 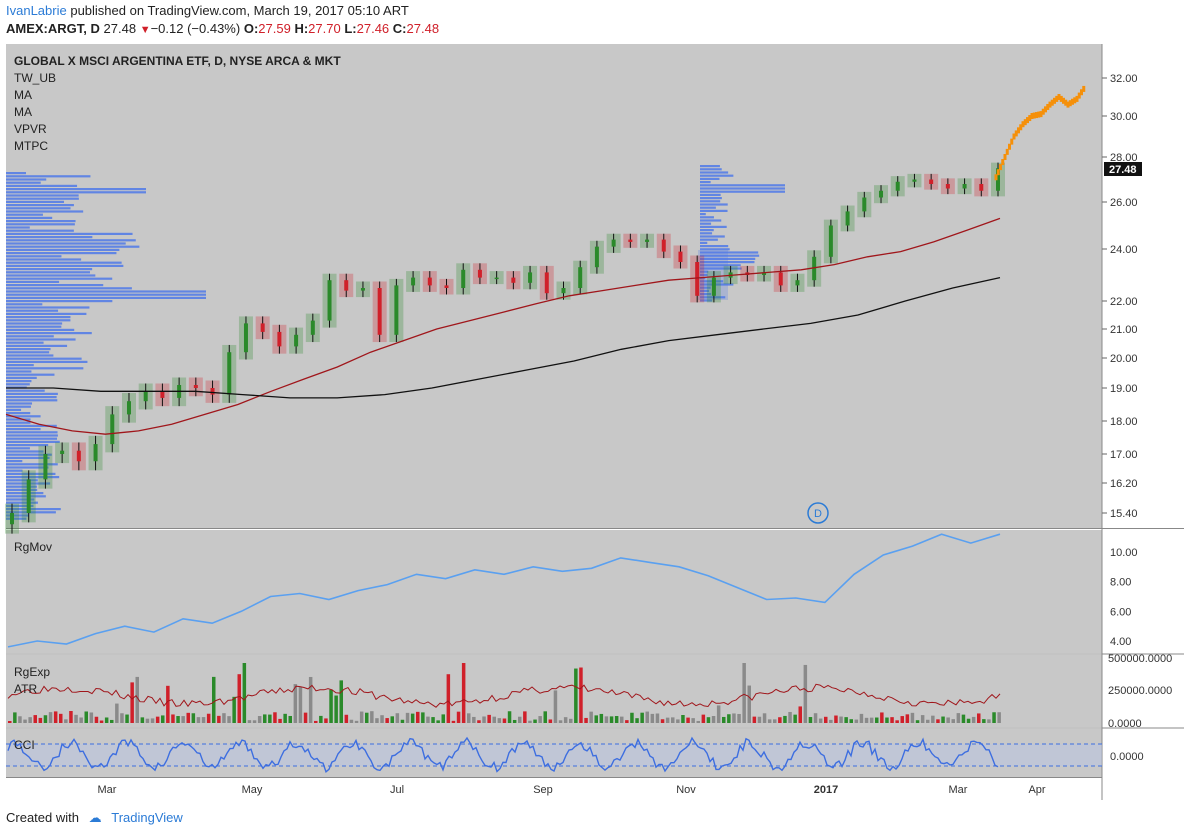 What do you see at coordinates (195, 28) in the screenshot?
I see `change-value: −0.12 (−0.43%)` at bounding box center [195, 28].